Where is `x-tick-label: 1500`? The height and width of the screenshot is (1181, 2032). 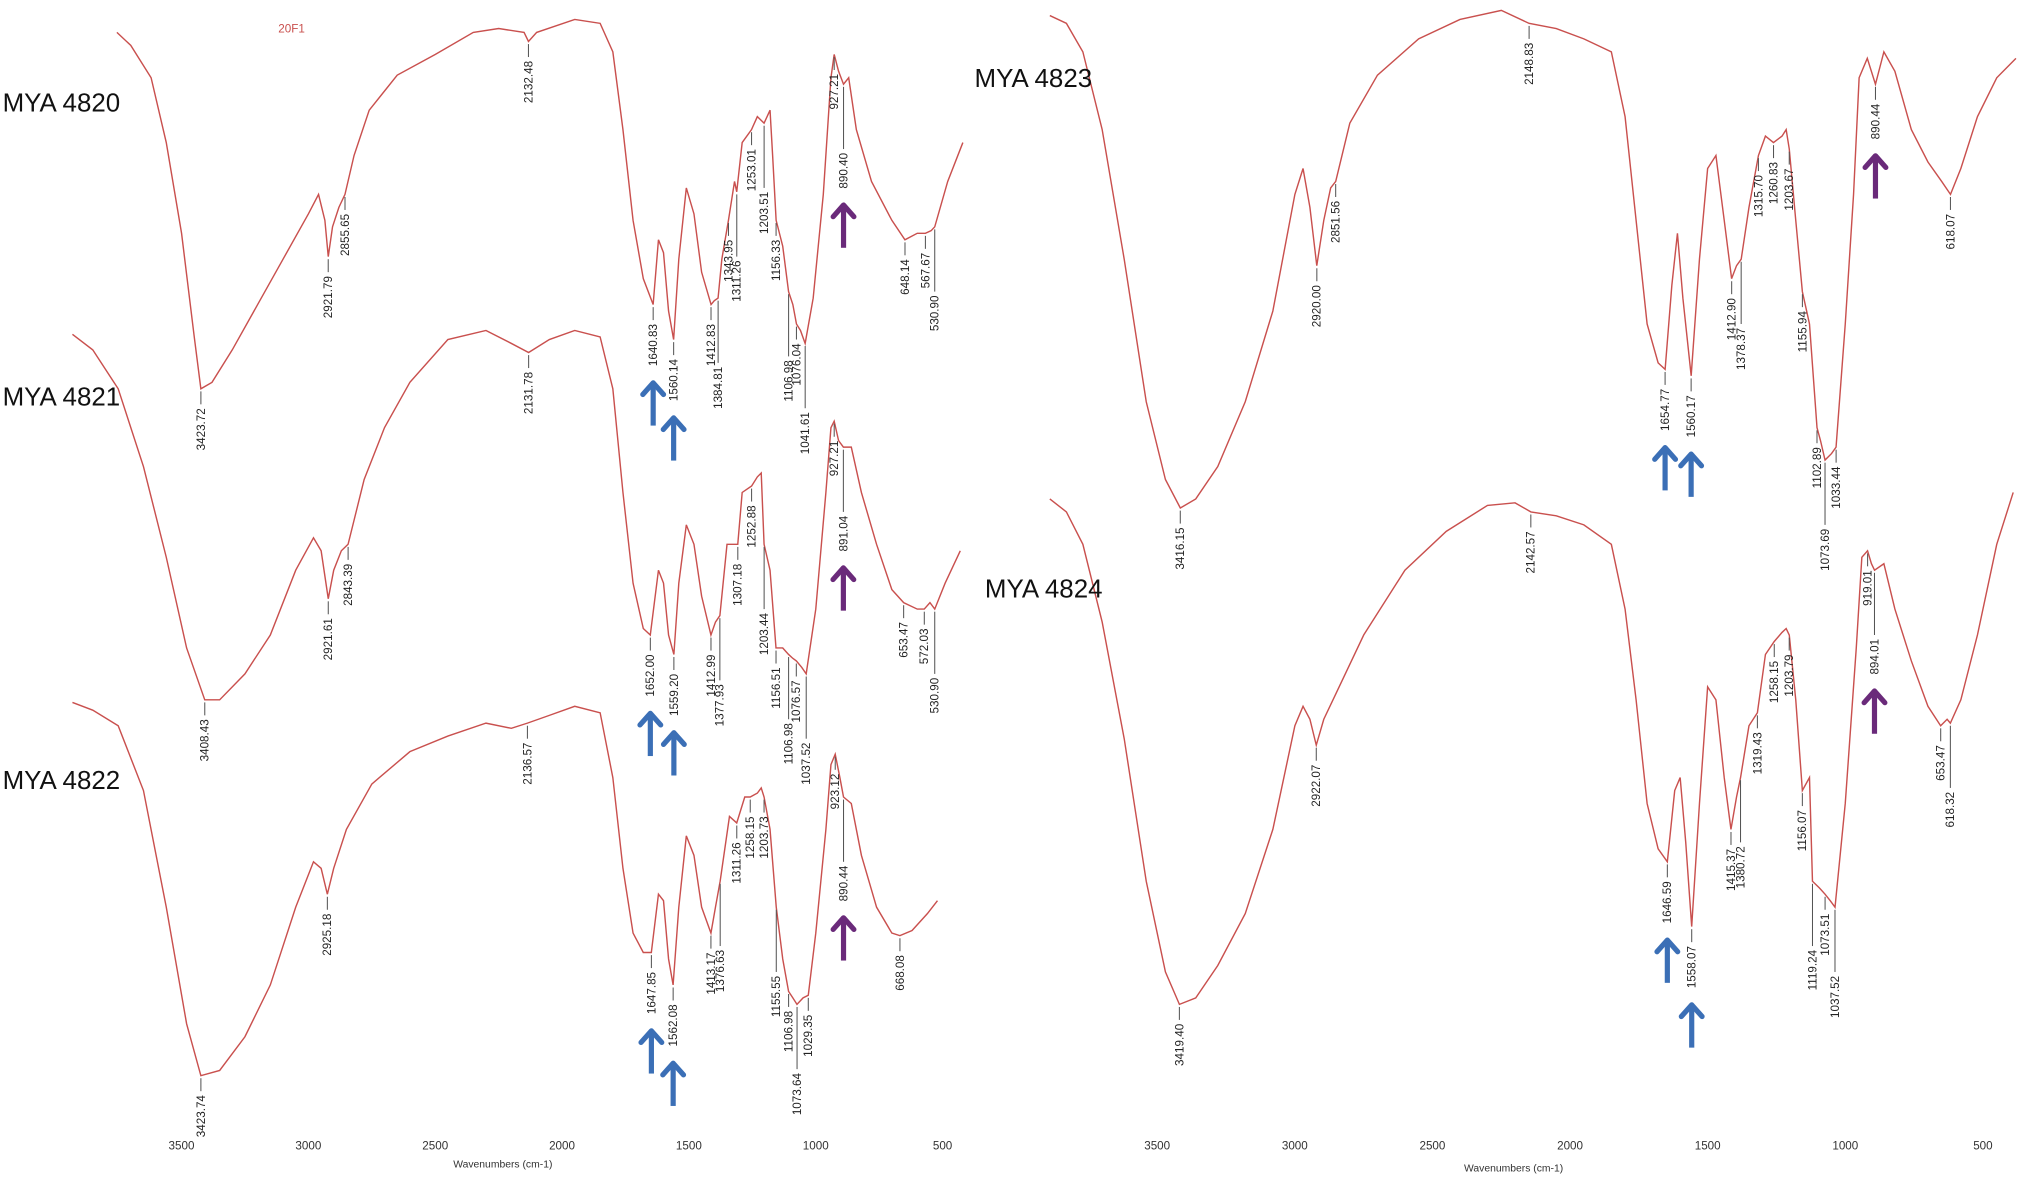
x-tick-label: 1500 is located at coordinates (689, 1145).